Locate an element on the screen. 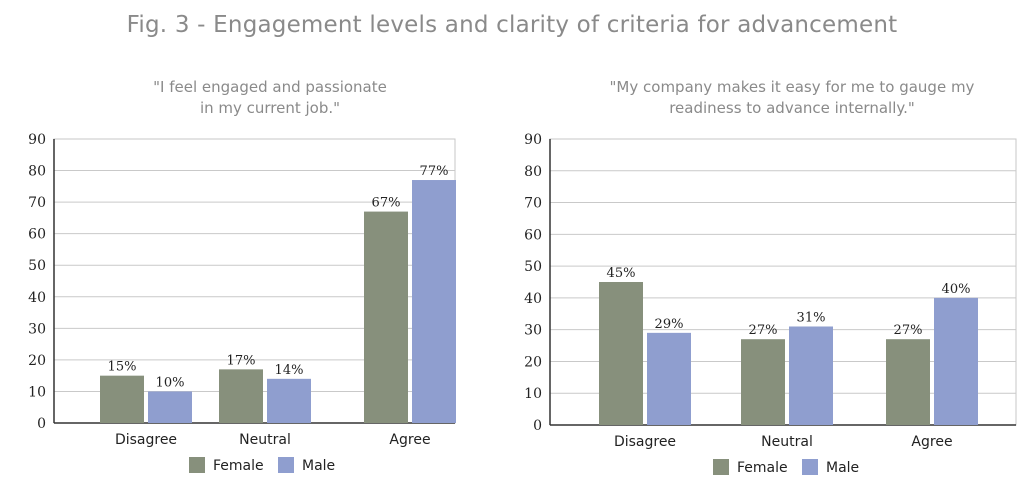 The height and width of the screenshot is (490, 1024). chart1-y-tick-label: 80 is located at coordinates (37, 172).